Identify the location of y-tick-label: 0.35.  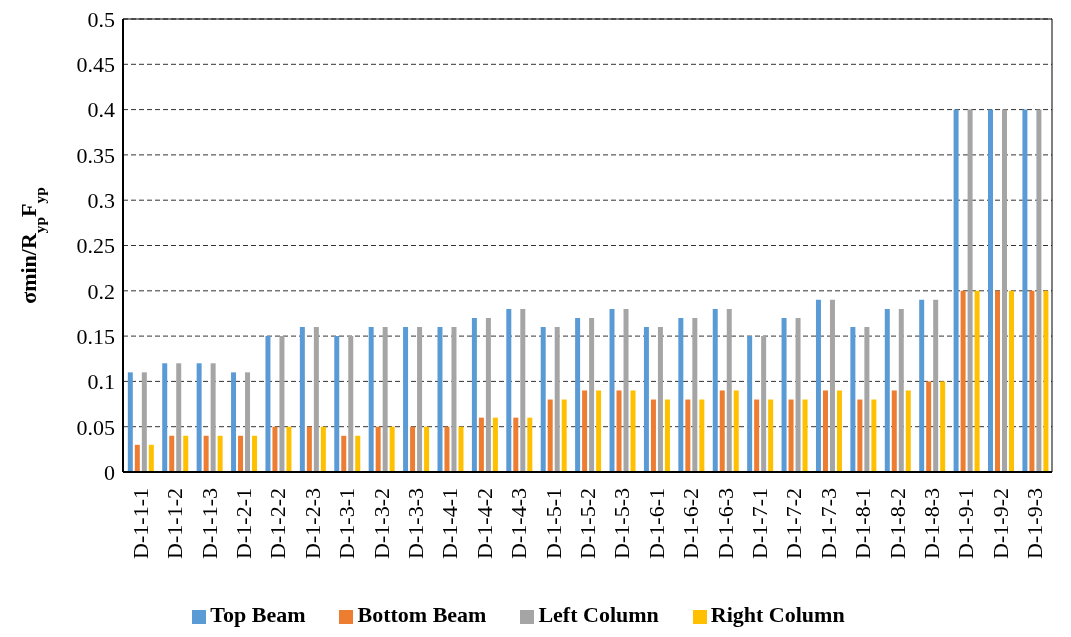
(95, 155).